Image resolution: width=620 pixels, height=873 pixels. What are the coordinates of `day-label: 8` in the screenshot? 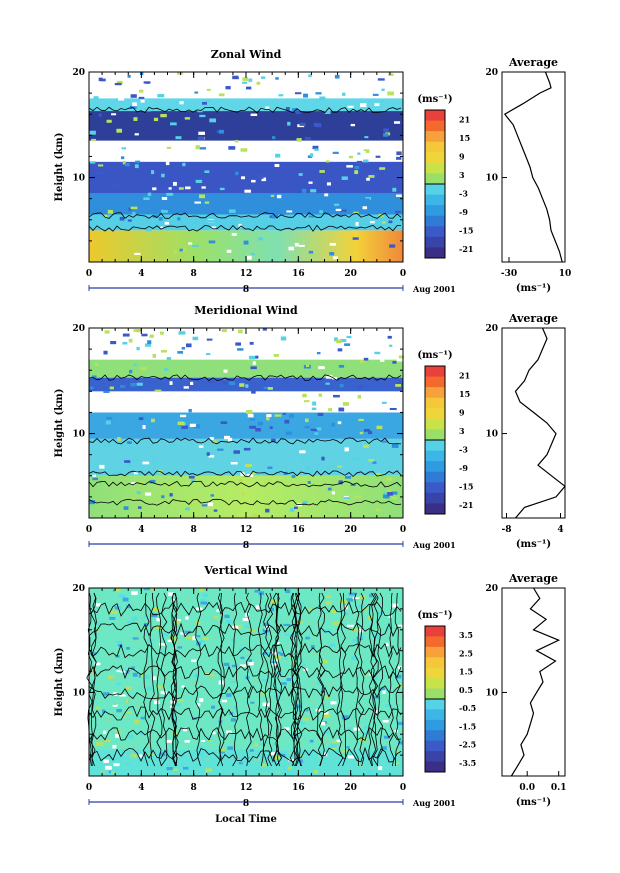 It's located at (246, 546).